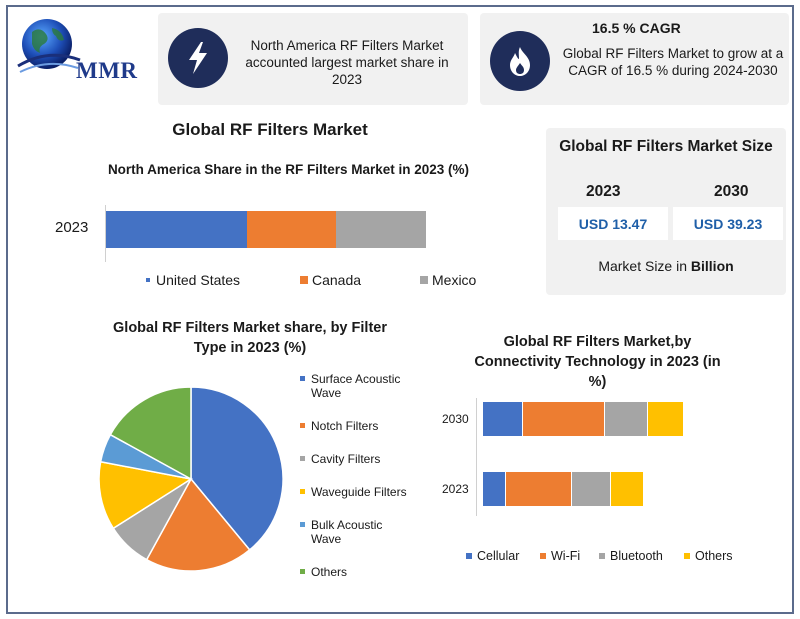 This screenshot has width=800, height=619. What do you see at coordinates (345, 426) in the screenshot?
I see `legend-label: Notch Filters` at bounding box center [345, 426].